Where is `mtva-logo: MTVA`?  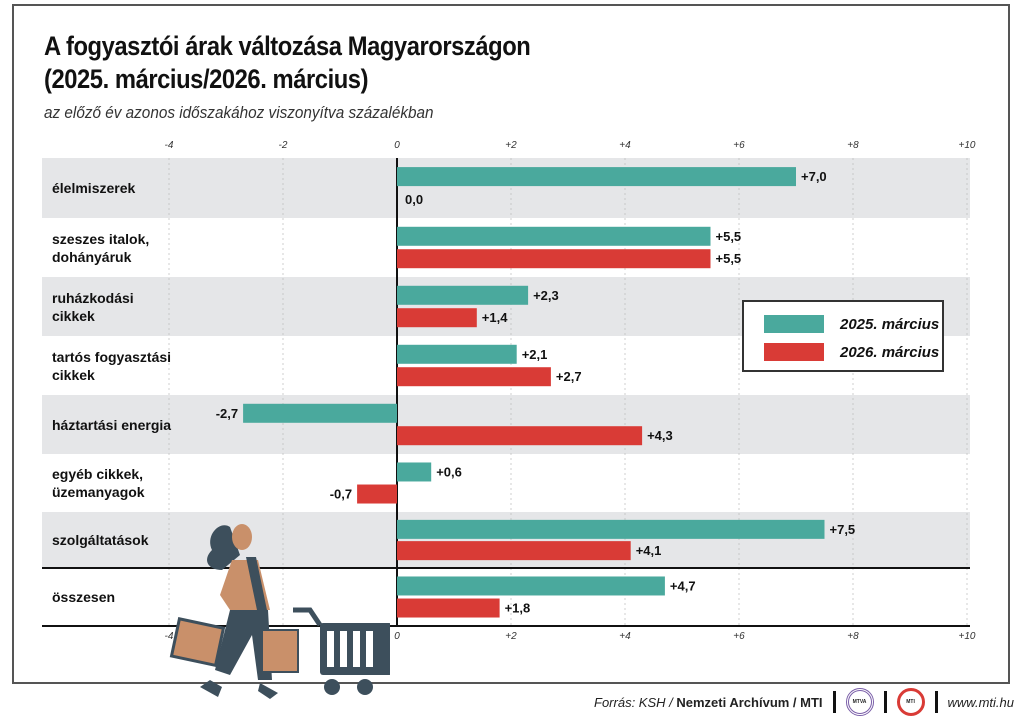
mtva-logo: MTVA is located at coordinates (859, 702).